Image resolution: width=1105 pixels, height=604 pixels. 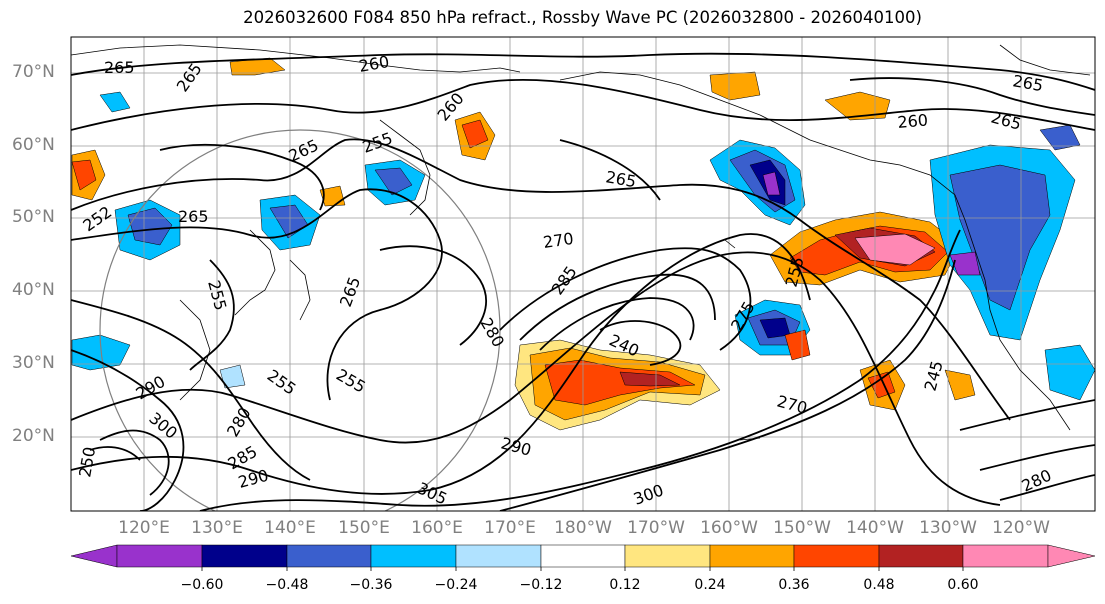 I want to click on colorbar-tick-label: −0.48, so click(x=287, y=585).